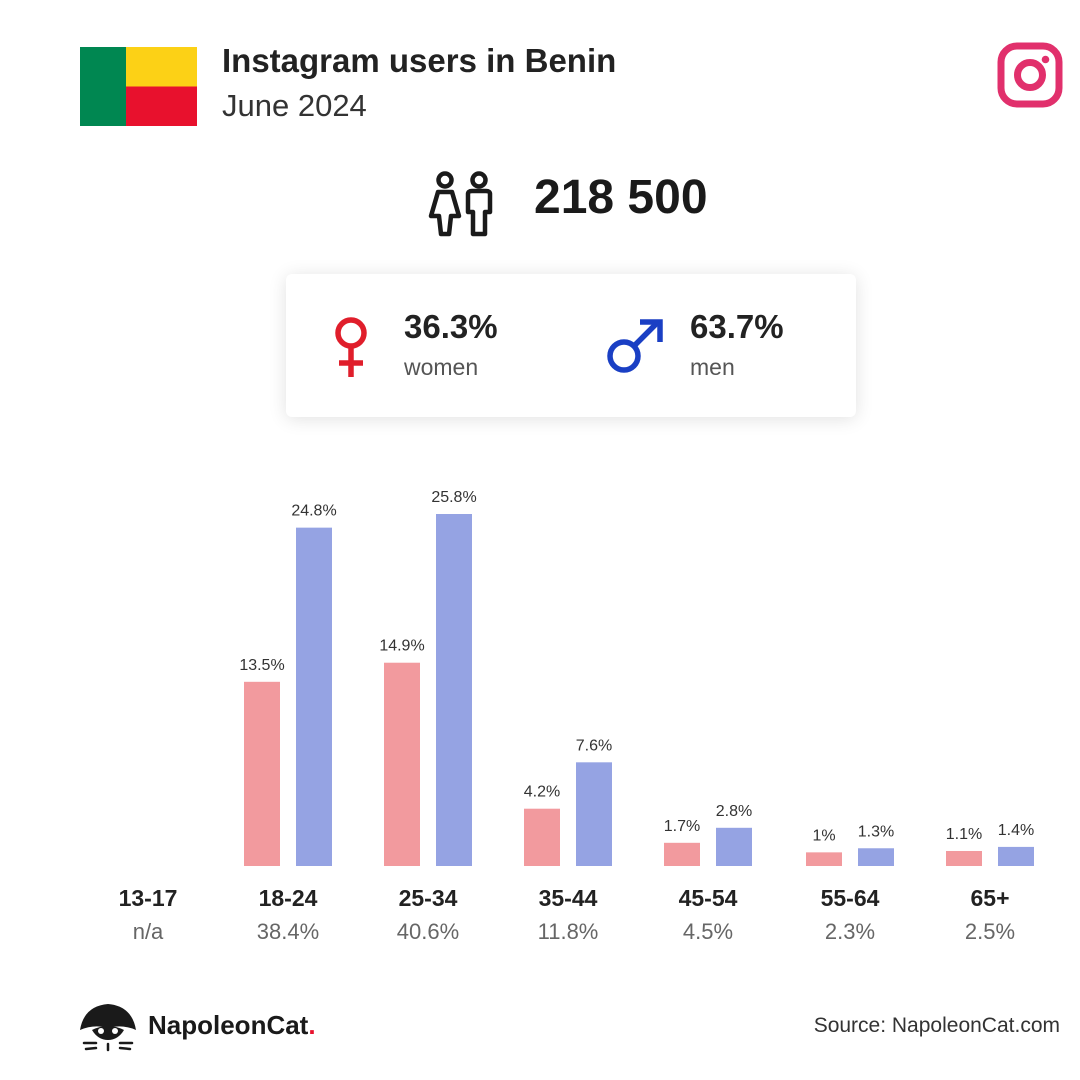 The image size is (1080, 1080). Describe the element at coordinates (161, 67) in the screenshot. I see `flag-yellow-stripe` at that location.